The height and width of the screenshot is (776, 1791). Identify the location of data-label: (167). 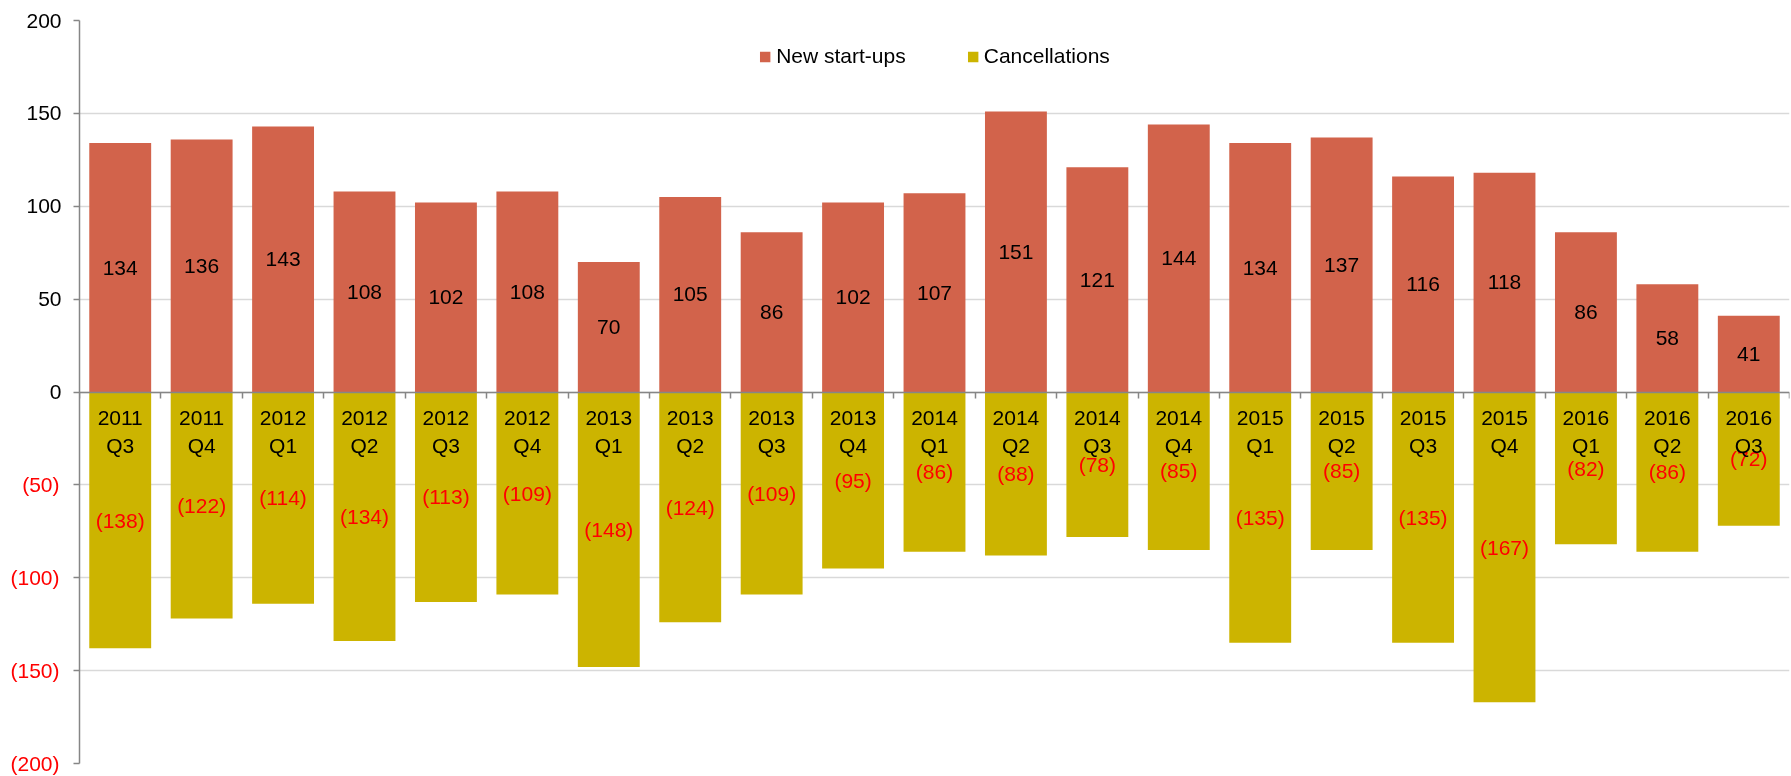
(1504, 547).